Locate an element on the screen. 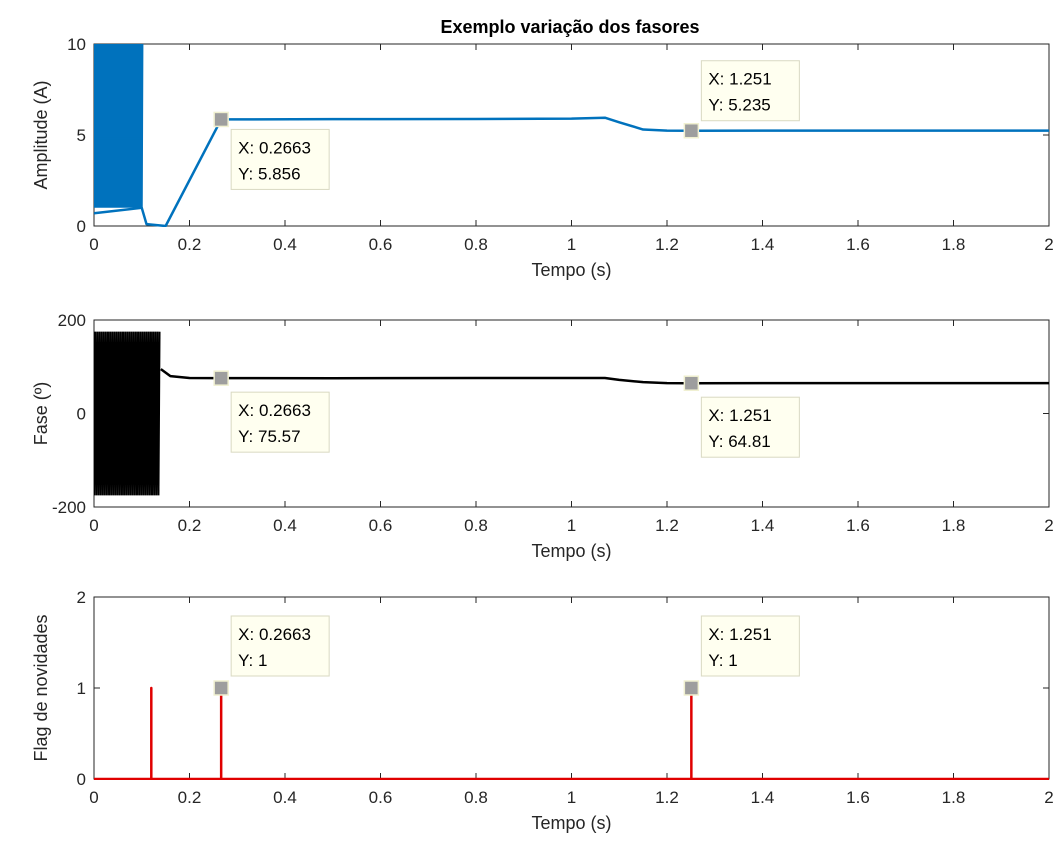 This screenshot has width=1057, height=846. y-tick-label: 200 is located at coordinates (72, 320).